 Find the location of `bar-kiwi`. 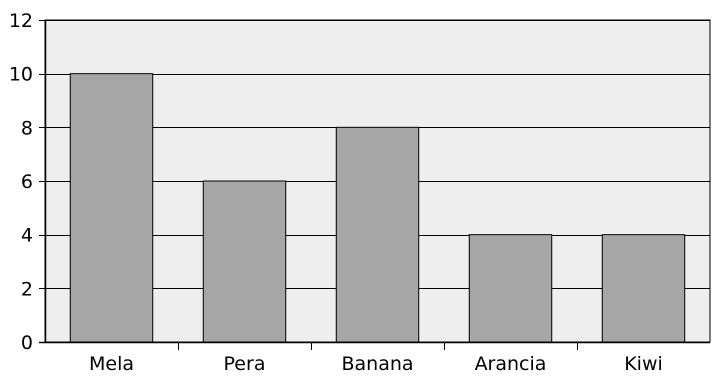

bar-kiwi is located at coordinates (643, 288).